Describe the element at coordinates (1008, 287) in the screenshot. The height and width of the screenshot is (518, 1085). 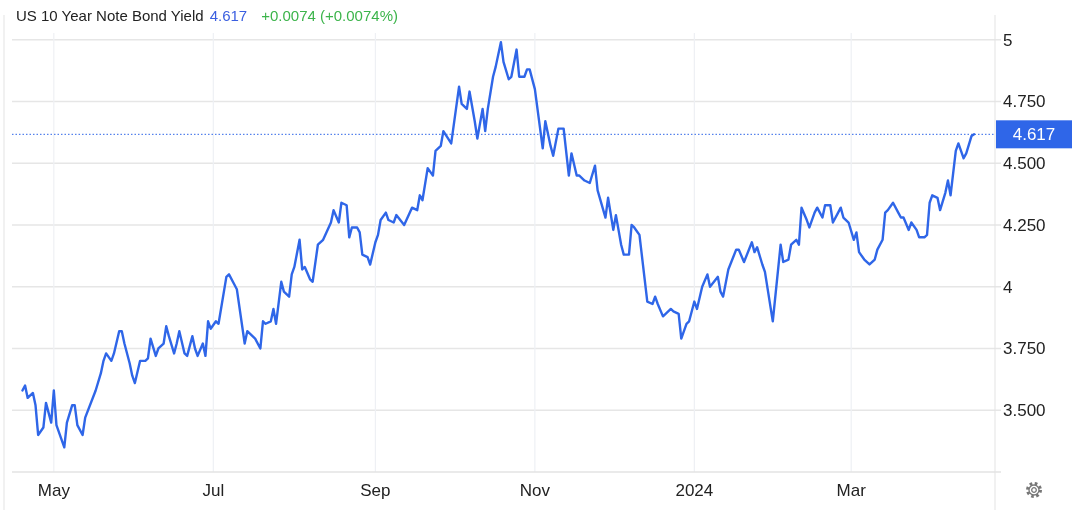
I see `y-tick-label: 4` at that location.